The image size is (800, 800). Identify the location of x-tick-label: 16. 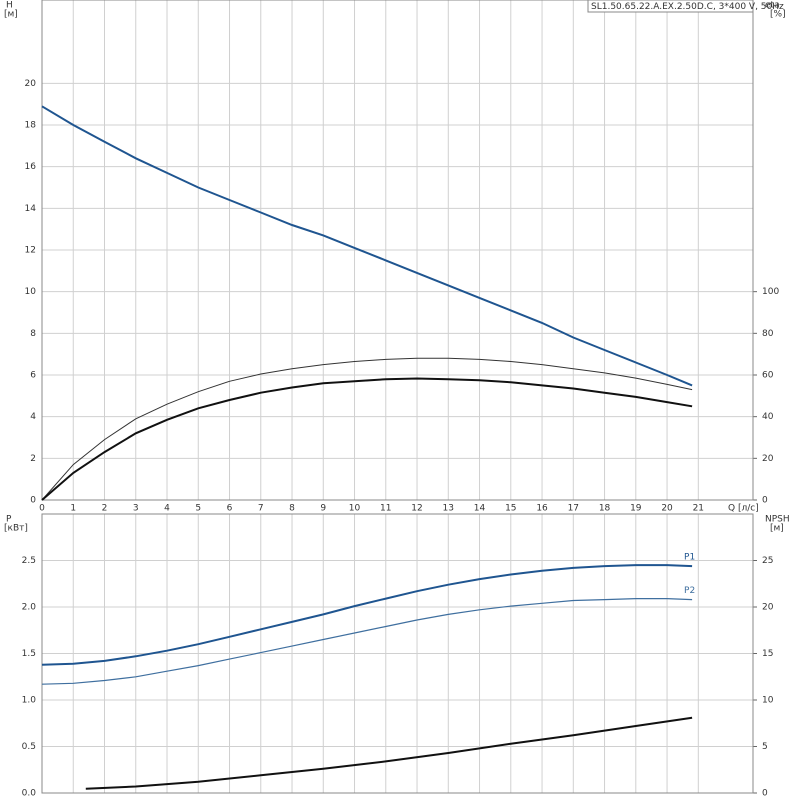
(542, 509).